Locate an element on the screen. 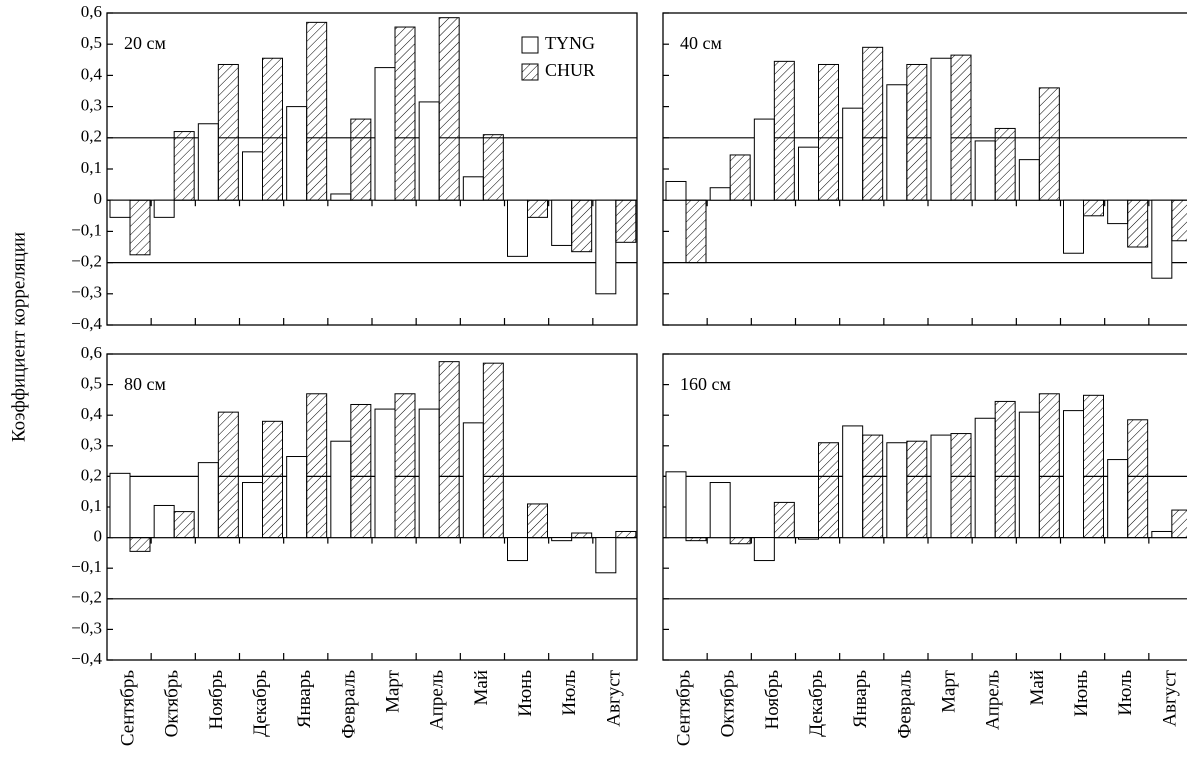 The width and height of the screenshot is (1187, 774). panel-label: 40 см is located at coordinates (701, 43).